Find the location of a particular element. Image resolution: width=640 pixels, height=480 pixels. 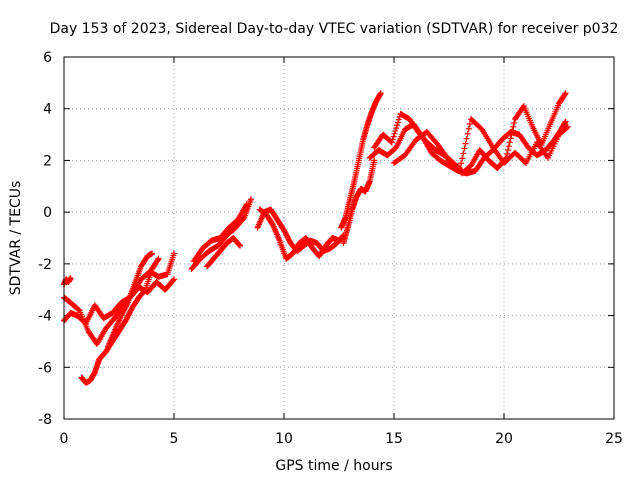

x-tick-label: 25 is located at coordinates (614, 439).